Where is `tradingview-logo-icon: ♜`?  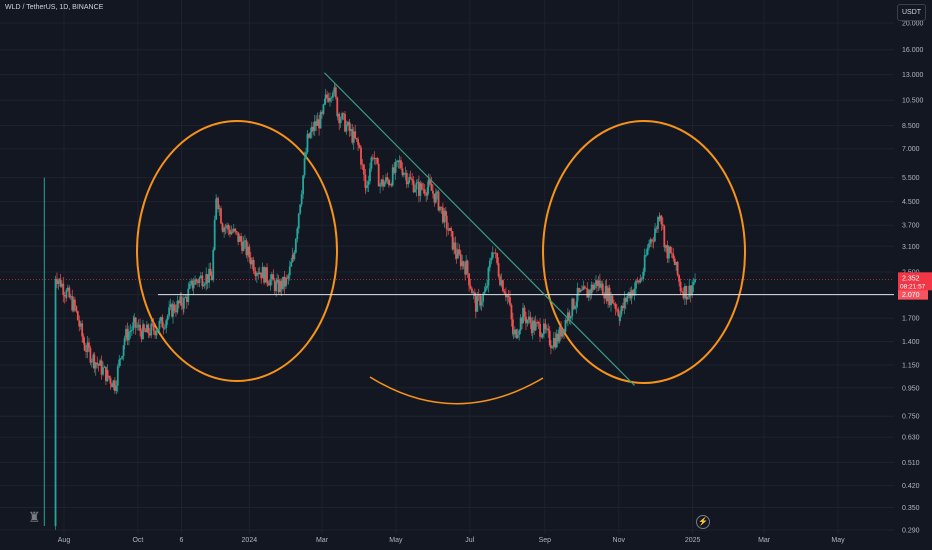
tradingview-logo-icon: ♜ is located at coordinates (34, 517).